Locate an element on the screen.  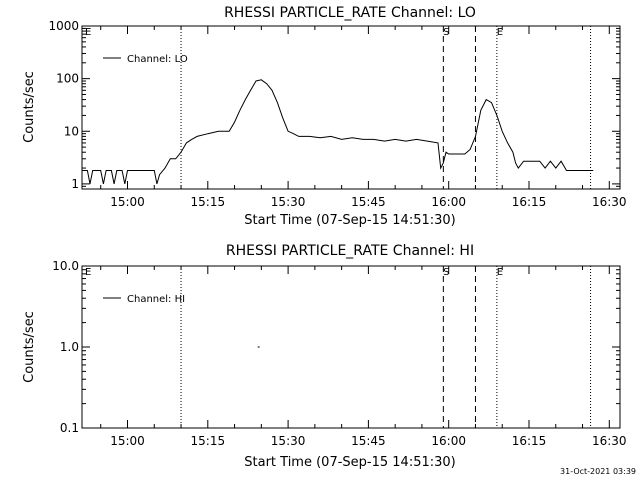
hi-x-tick-label: 16:30 is located at coordinates (609, 441).